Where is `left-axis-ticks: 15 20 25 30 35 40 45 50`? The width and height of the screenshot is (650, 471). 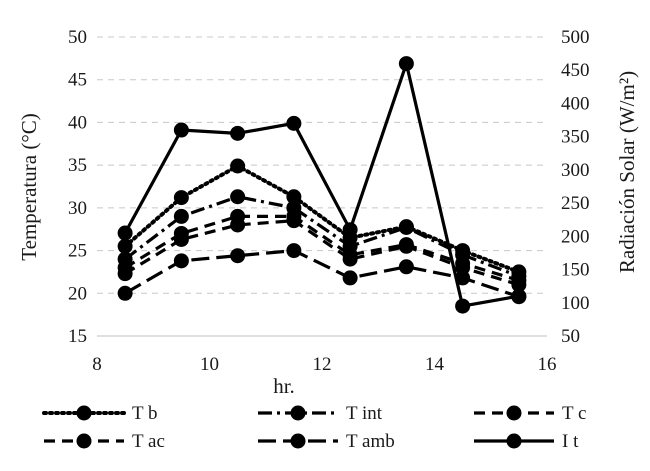
left-axis-ticks: 15 20 25 30 35 40 45 50 is located at coordinates (77, 187).